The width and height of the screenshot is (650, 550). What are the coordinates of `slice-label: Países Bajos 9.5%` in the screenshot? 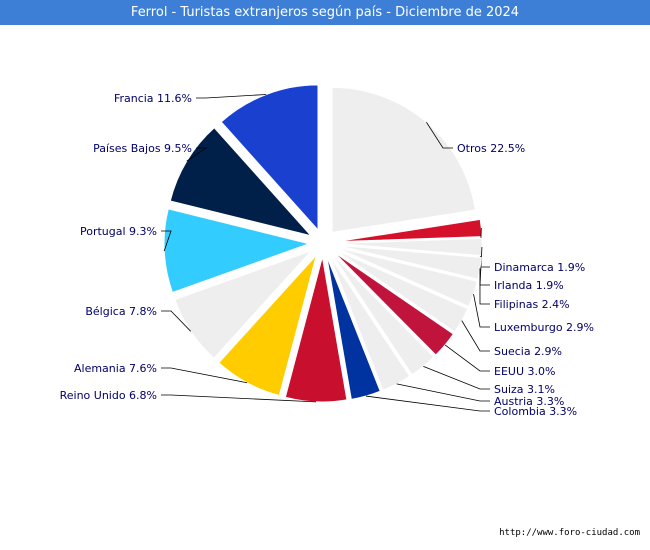 It's located at (142, 148).